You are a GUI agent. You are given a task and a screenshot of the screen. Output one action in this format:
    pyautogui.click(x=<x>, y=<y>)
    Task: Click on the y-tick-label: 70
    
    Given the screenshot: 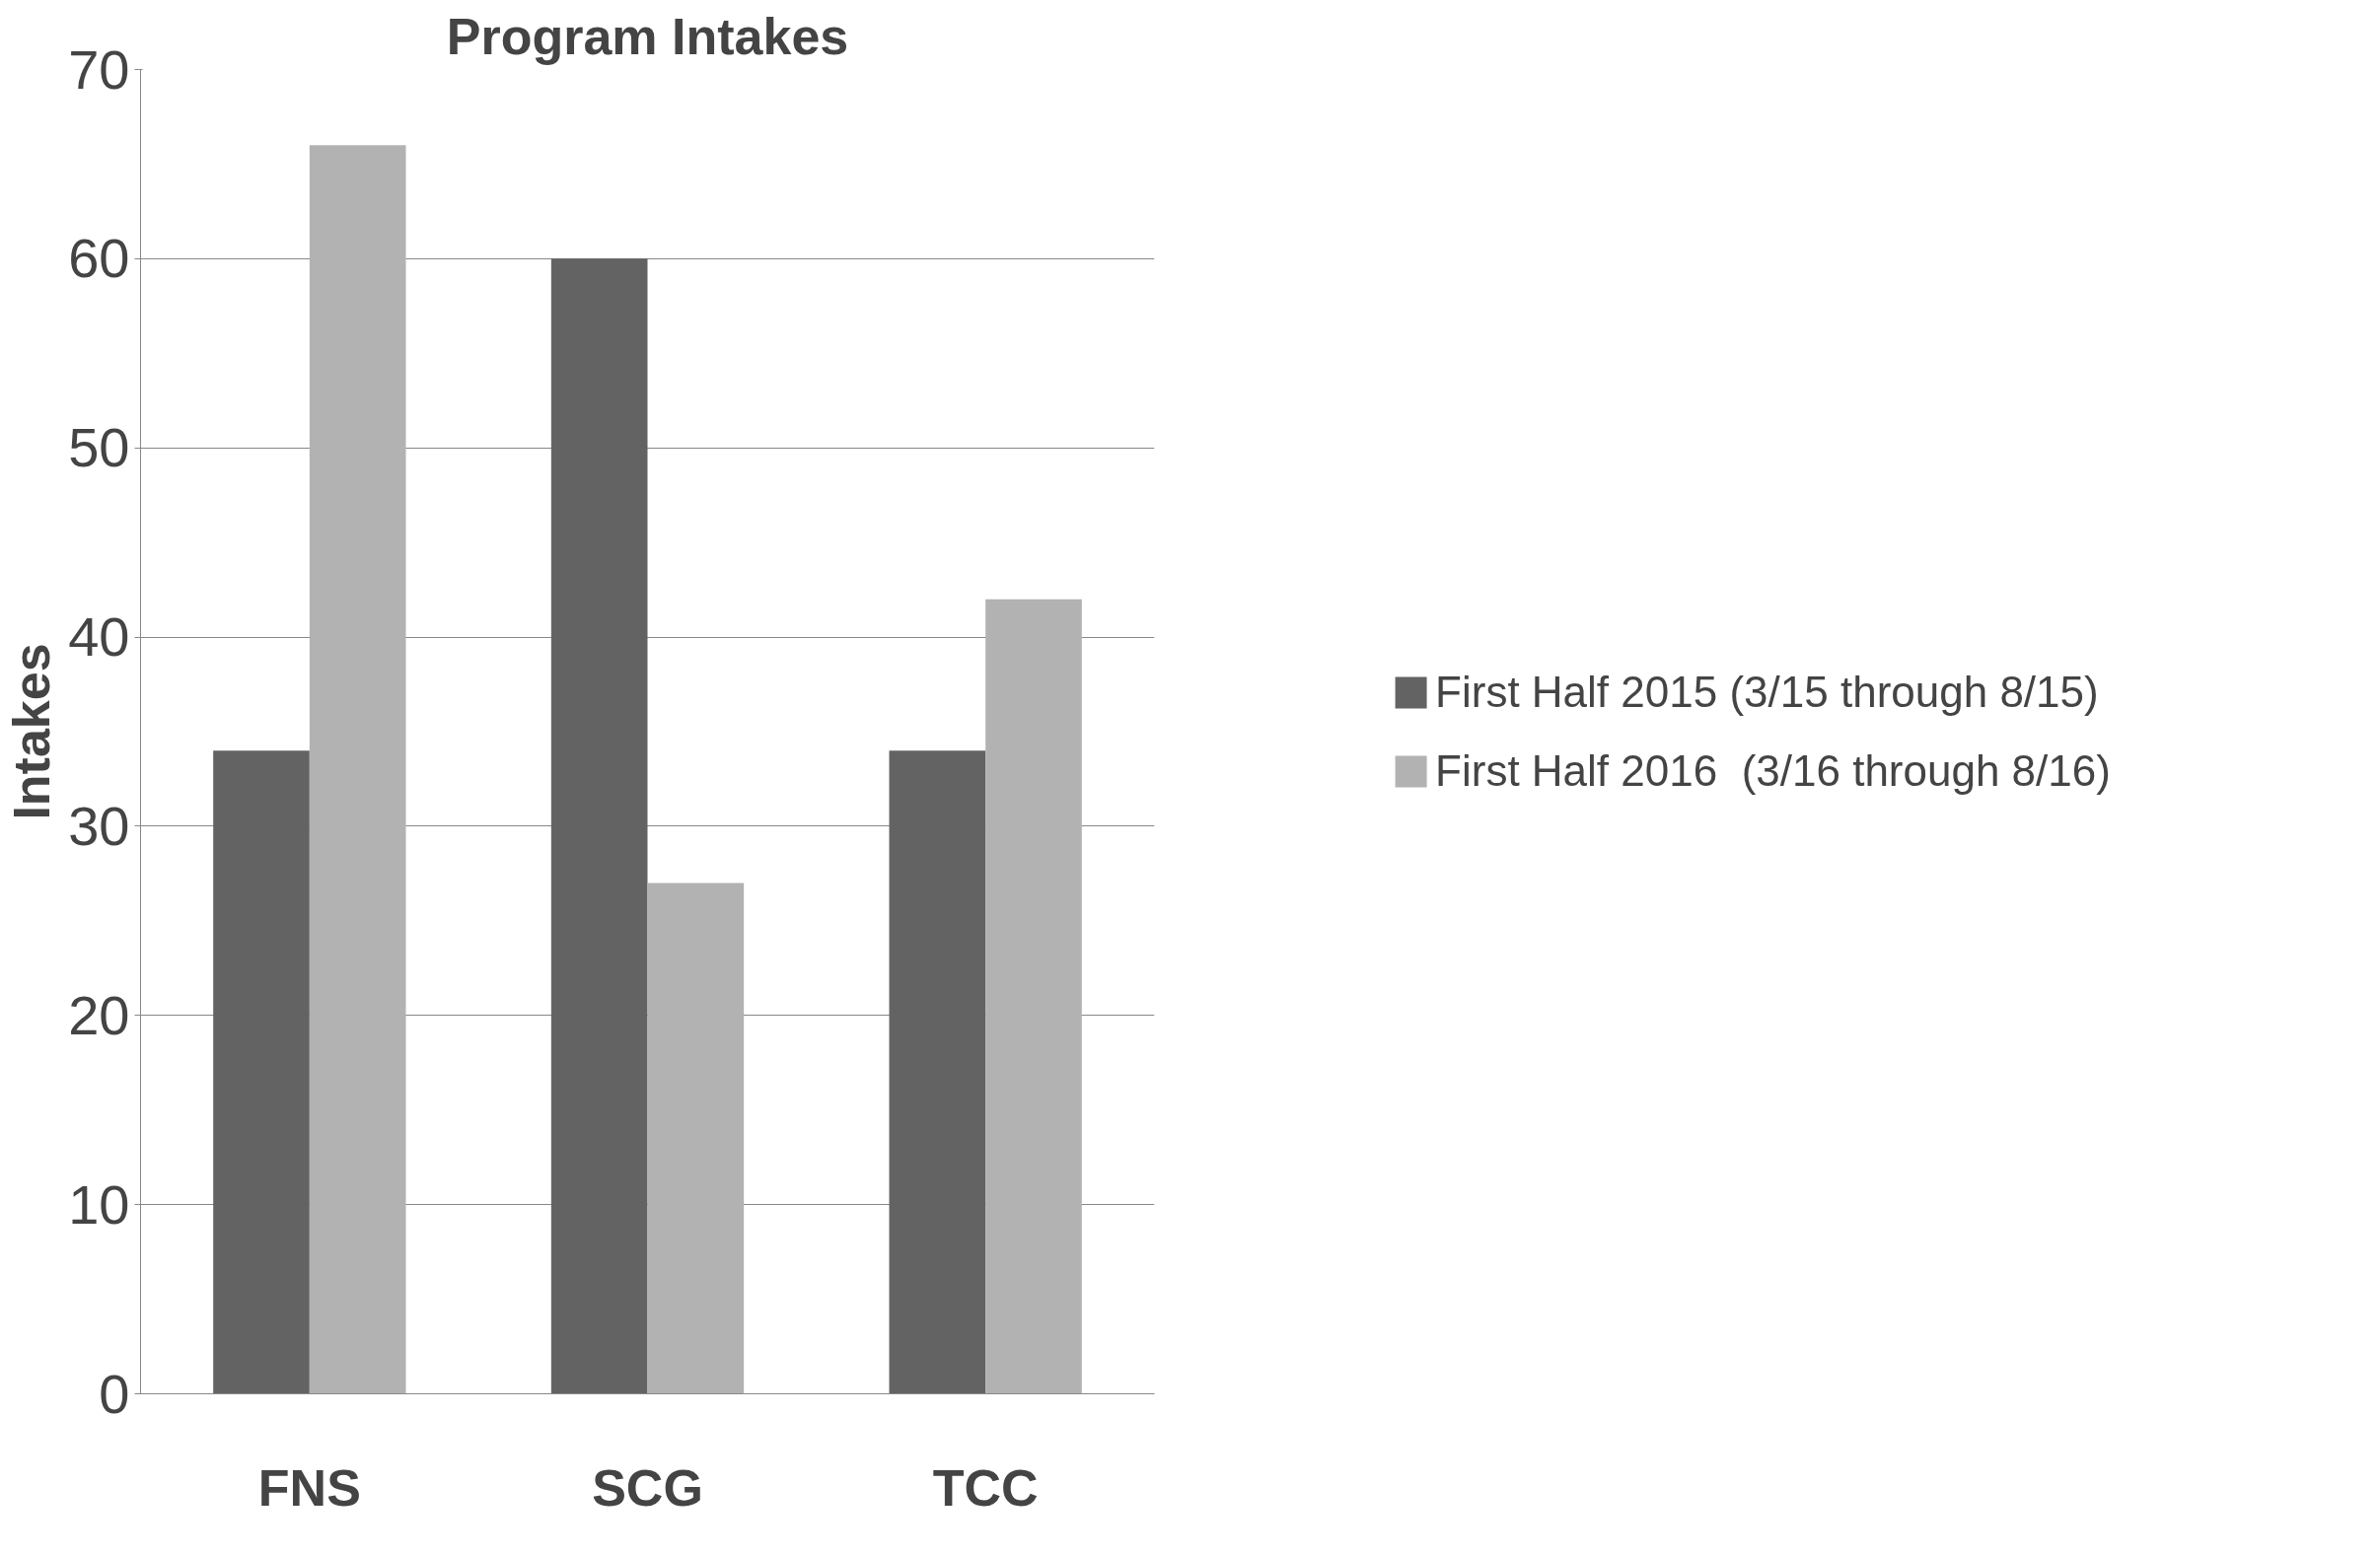 What is the action you would take?
    pyautogui.click(x=99, y=69)
    